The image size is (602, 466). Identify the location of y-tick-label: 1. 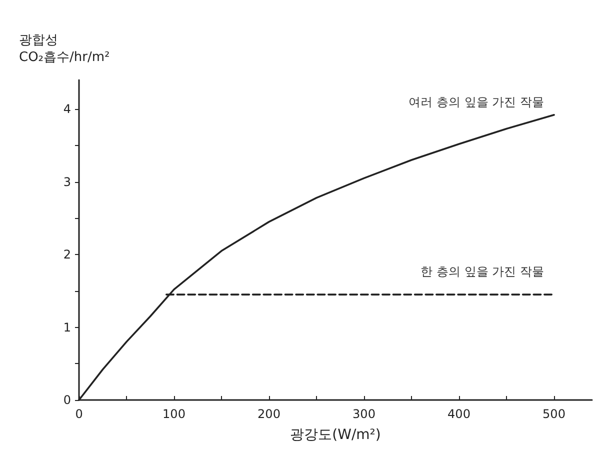
(67, 327).